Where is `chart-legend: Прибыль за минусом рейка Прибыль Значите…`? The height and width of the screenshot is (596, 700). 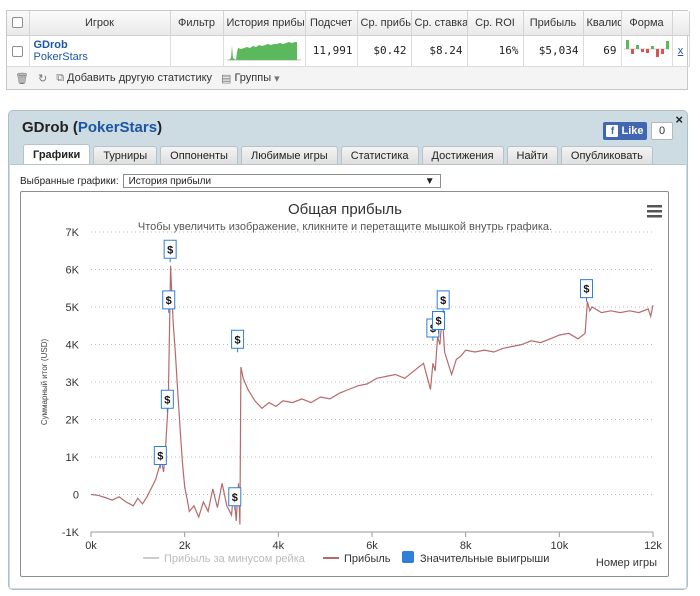 chart-legend: Прибыль за минусом рейка Прибыль Значите… is located at coordinates (346, 558).